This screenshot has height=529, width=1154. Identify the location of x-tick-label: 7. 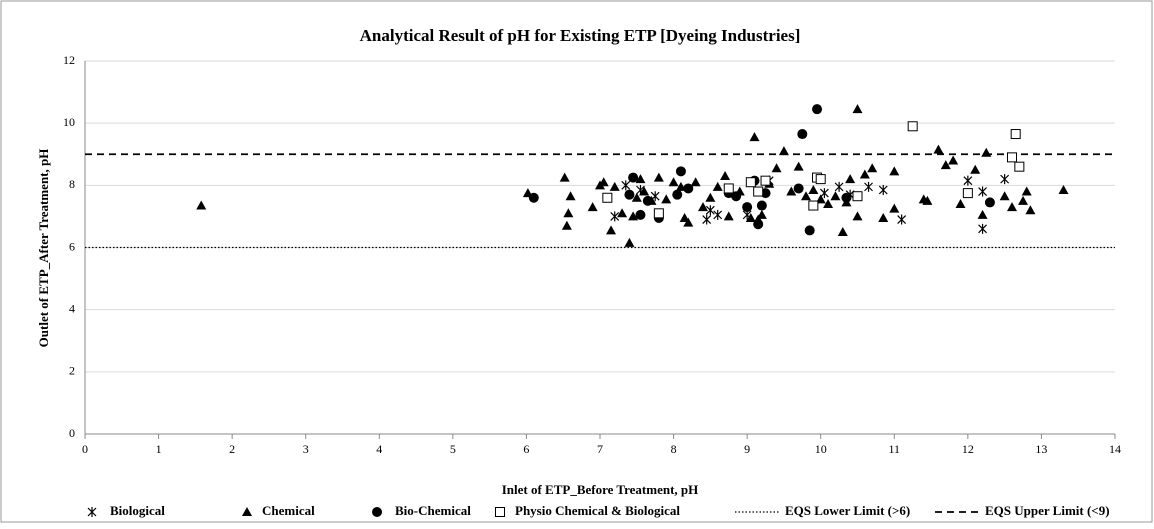
(600, 449).